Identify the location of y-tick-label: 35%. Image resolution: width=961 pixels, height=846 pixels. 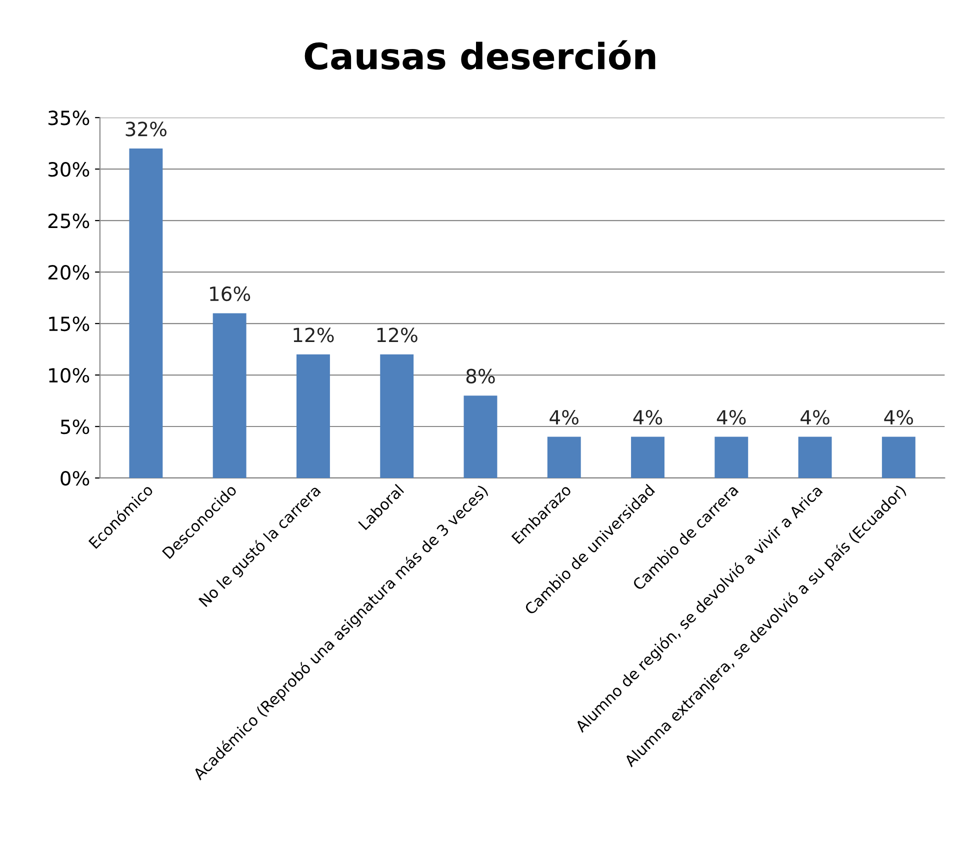
(69, 118).